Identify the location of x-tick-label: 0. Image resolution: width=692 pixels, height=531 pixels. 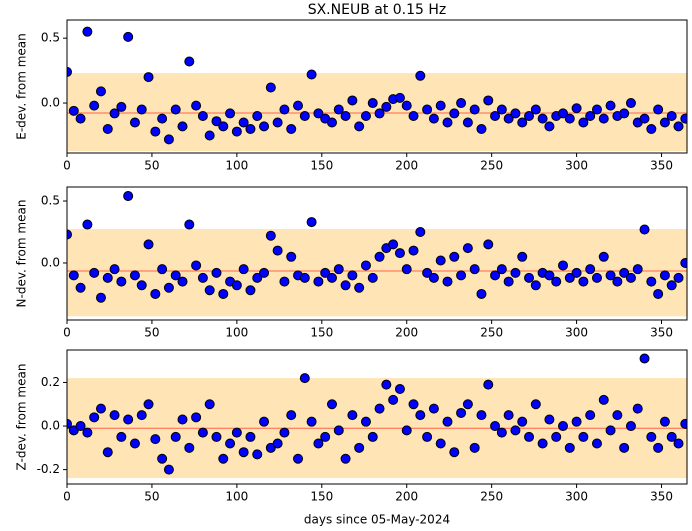
(67, 497).